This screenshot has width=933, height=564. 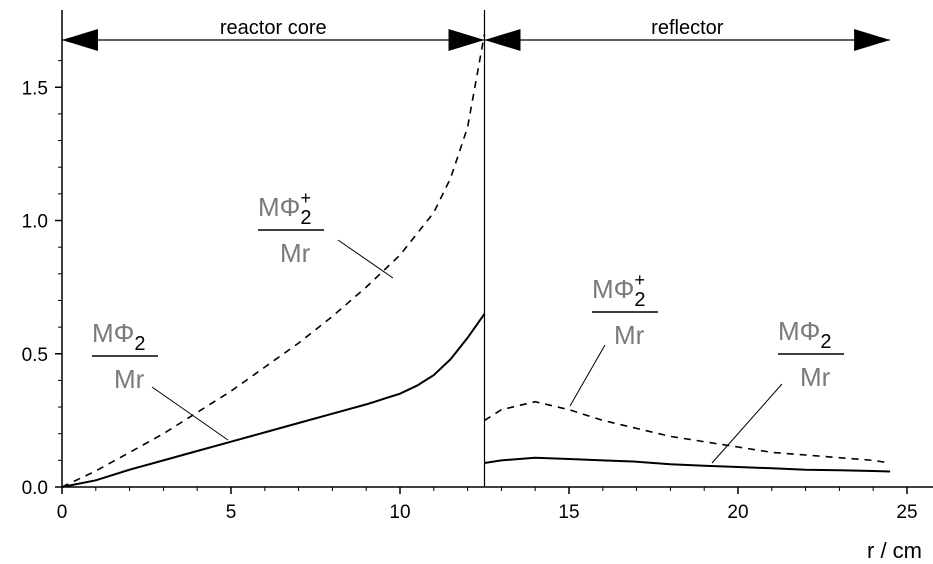 What do you see at coordinates (687, 28) in the screenshot?
I see `region-label: reflector` at bounding box center [687, 28].